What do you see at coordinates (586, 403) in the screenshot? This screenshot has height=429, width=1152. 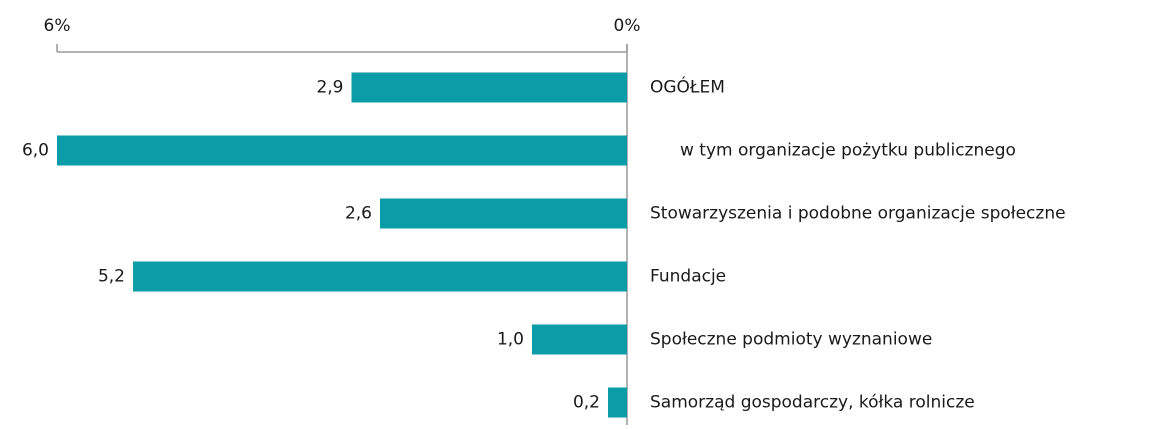 I see `value-label: 0,2` at bounding box center [586, 403].